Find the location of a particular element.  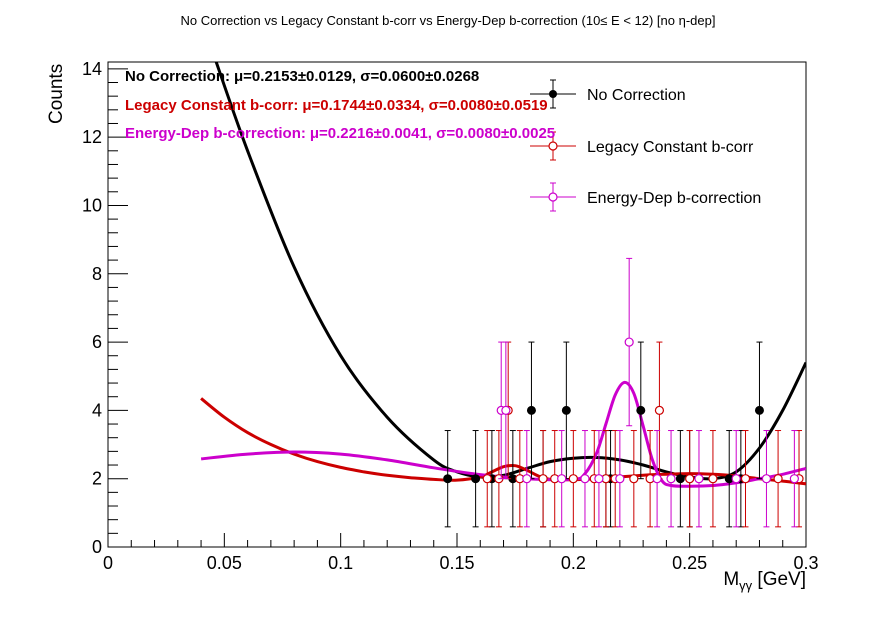

y-tick-label: 8 is located at coordinates (97, 274).